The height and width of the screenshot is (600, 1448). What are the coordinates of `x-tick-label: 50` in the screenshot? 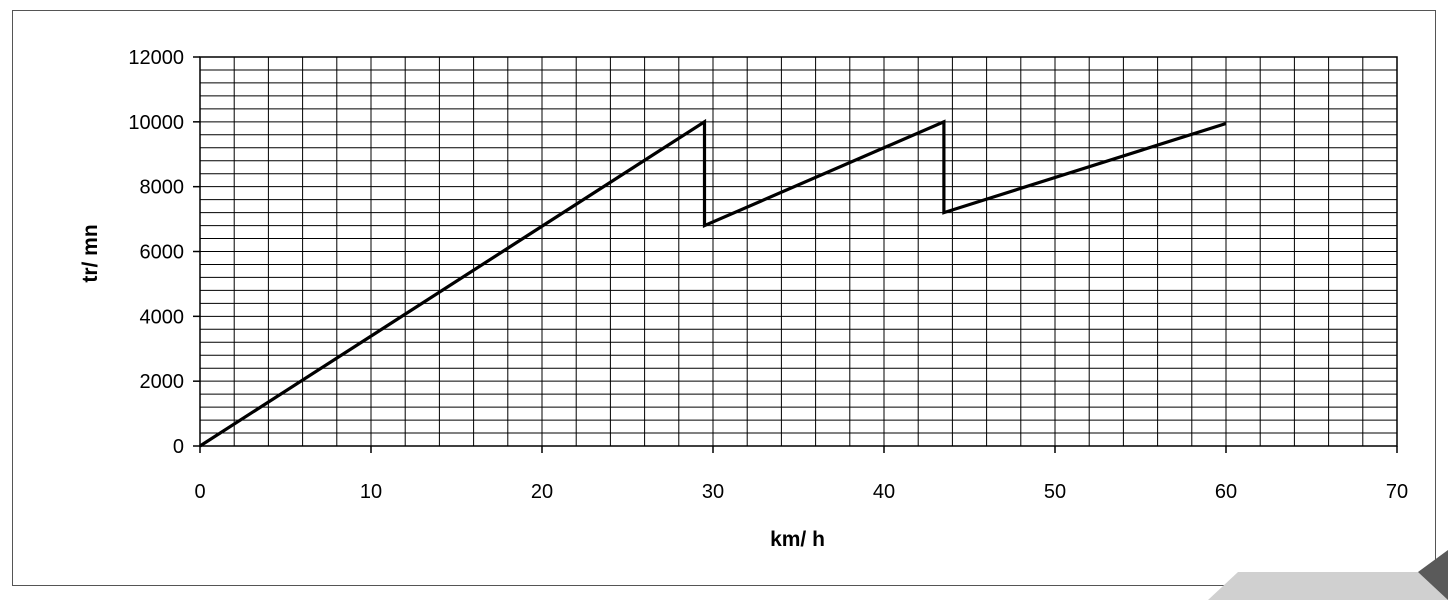 It's located at (1055, 492).